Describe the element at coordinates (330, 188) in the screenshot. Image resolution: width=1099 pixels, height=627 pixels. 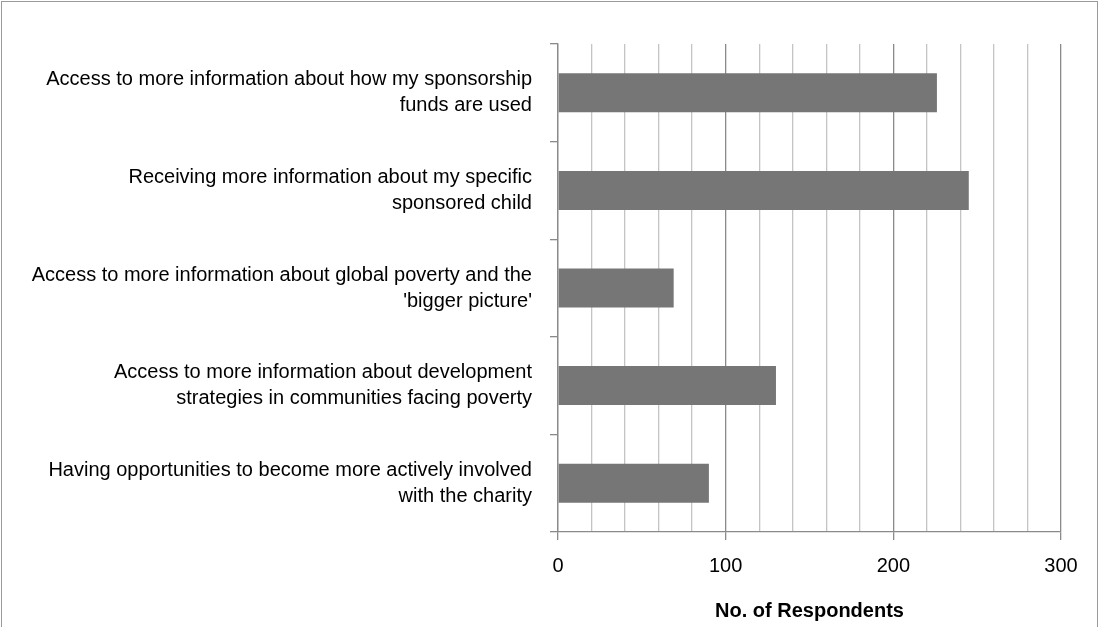
I see `y-tick-label: Receiving more information about my specific sponsored child` at that location.